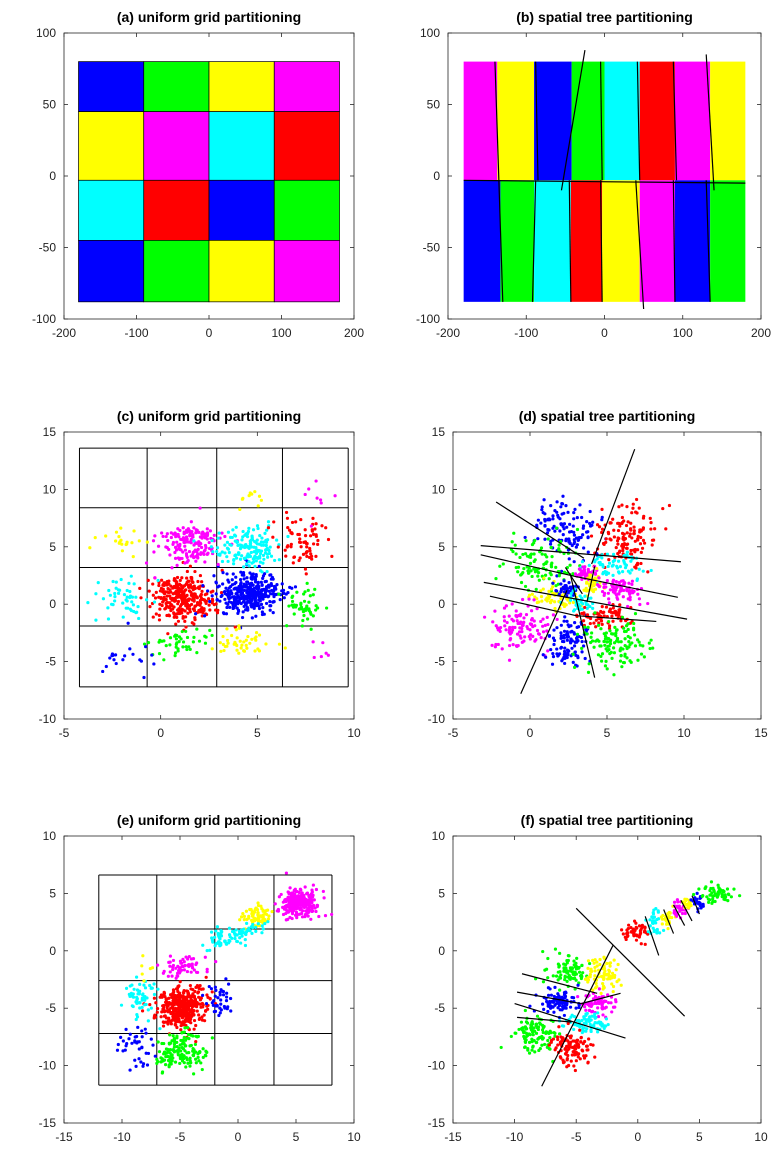 The image size is (775, 1156). What do you see at coordinates (453, 733) in the screenshot?
I see `x-tick-label: -5` at bounding box center [453, 733].